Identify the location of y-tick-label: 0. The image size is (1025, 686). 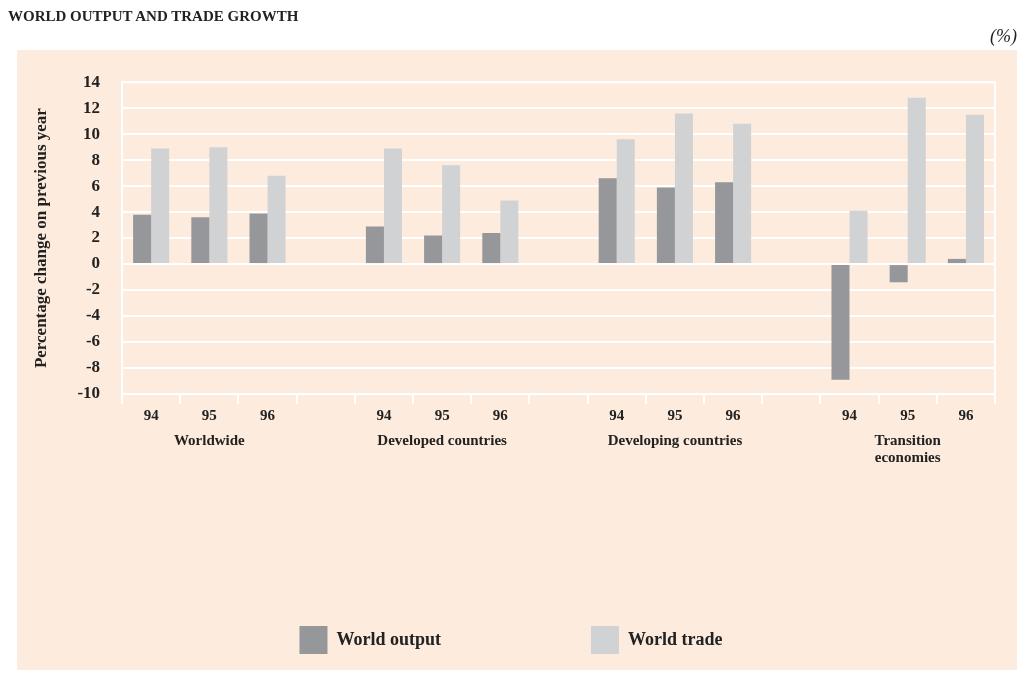
(96, 263).